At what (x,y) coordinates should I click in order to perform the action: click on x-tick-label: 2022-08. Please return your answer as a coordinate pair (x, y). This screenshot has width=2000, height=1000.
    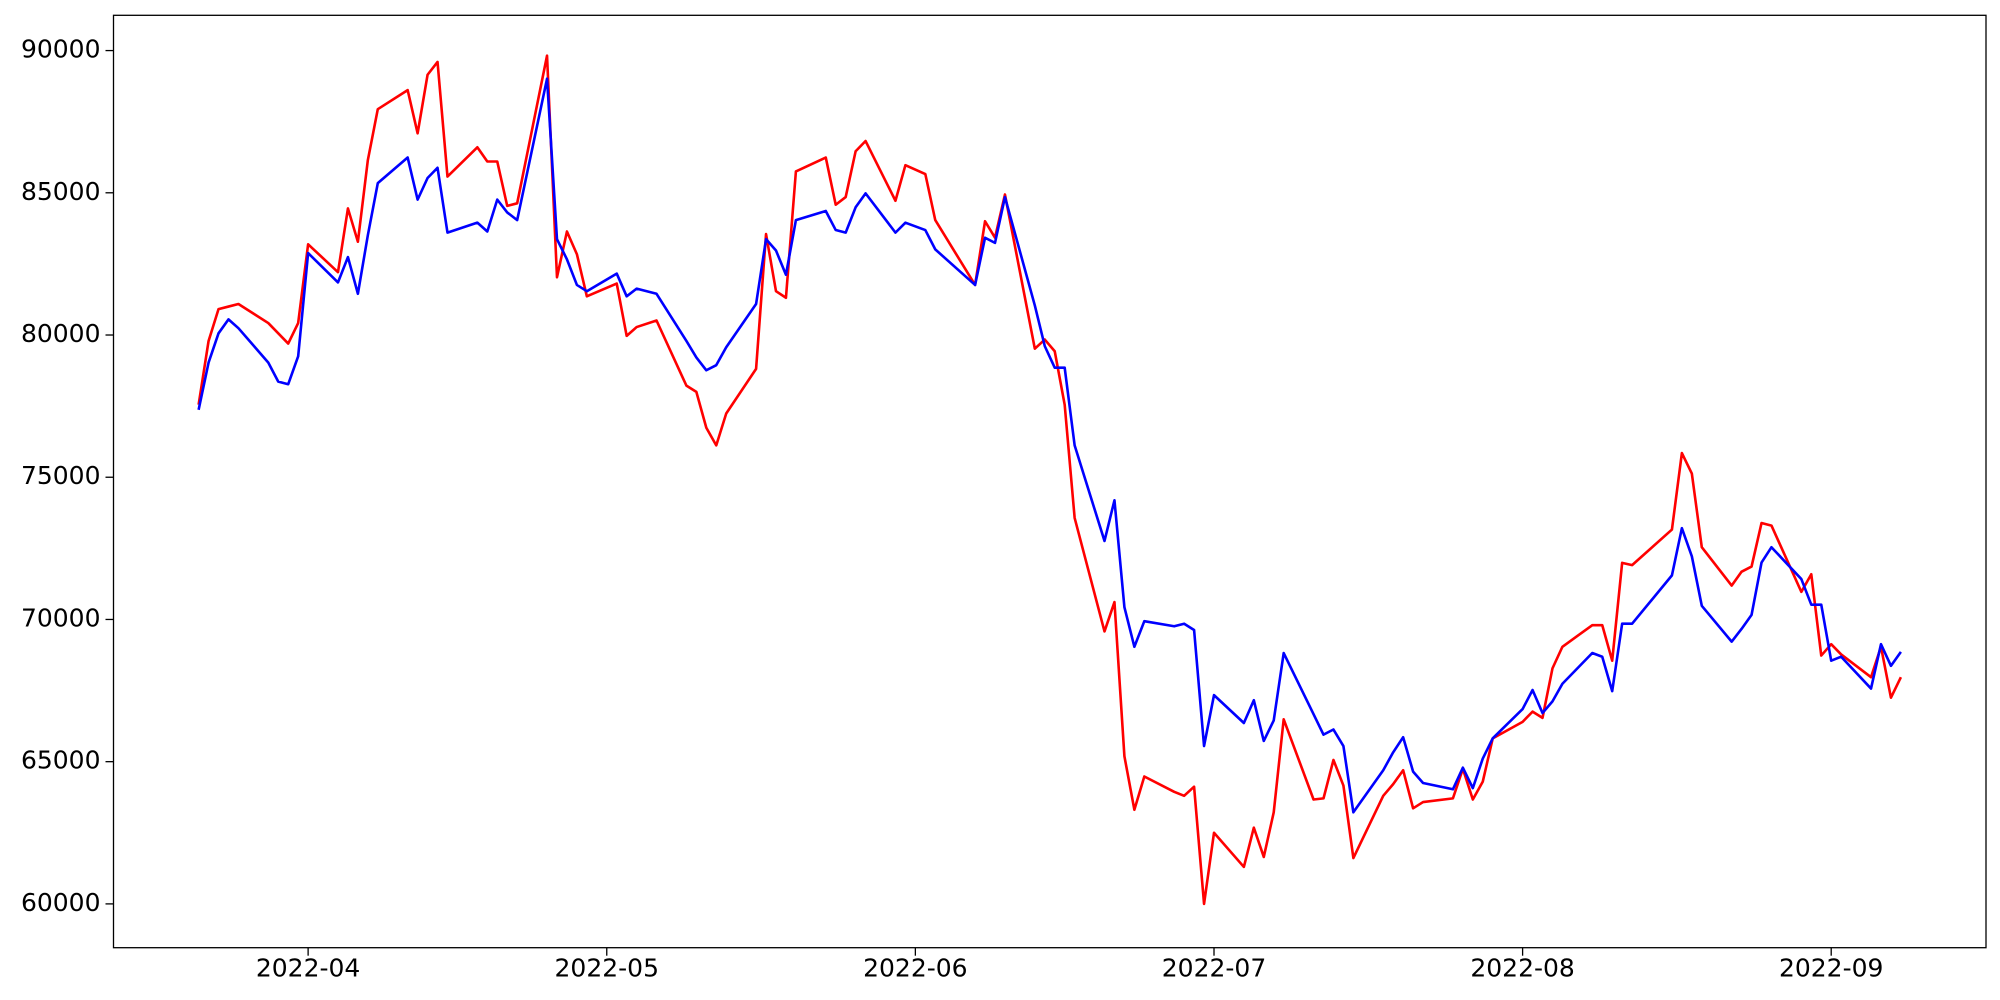
    Looking at the image, I should click on (1522, 968).